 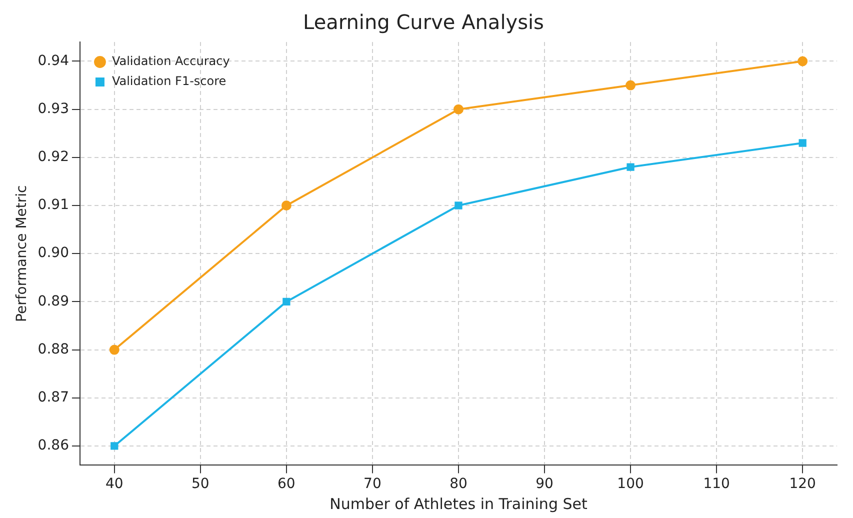 What do you see at coordinates (22, 253) in the screenshot?
I see `y-axis-title: Performance Metric` at bounding box center [22, 253].